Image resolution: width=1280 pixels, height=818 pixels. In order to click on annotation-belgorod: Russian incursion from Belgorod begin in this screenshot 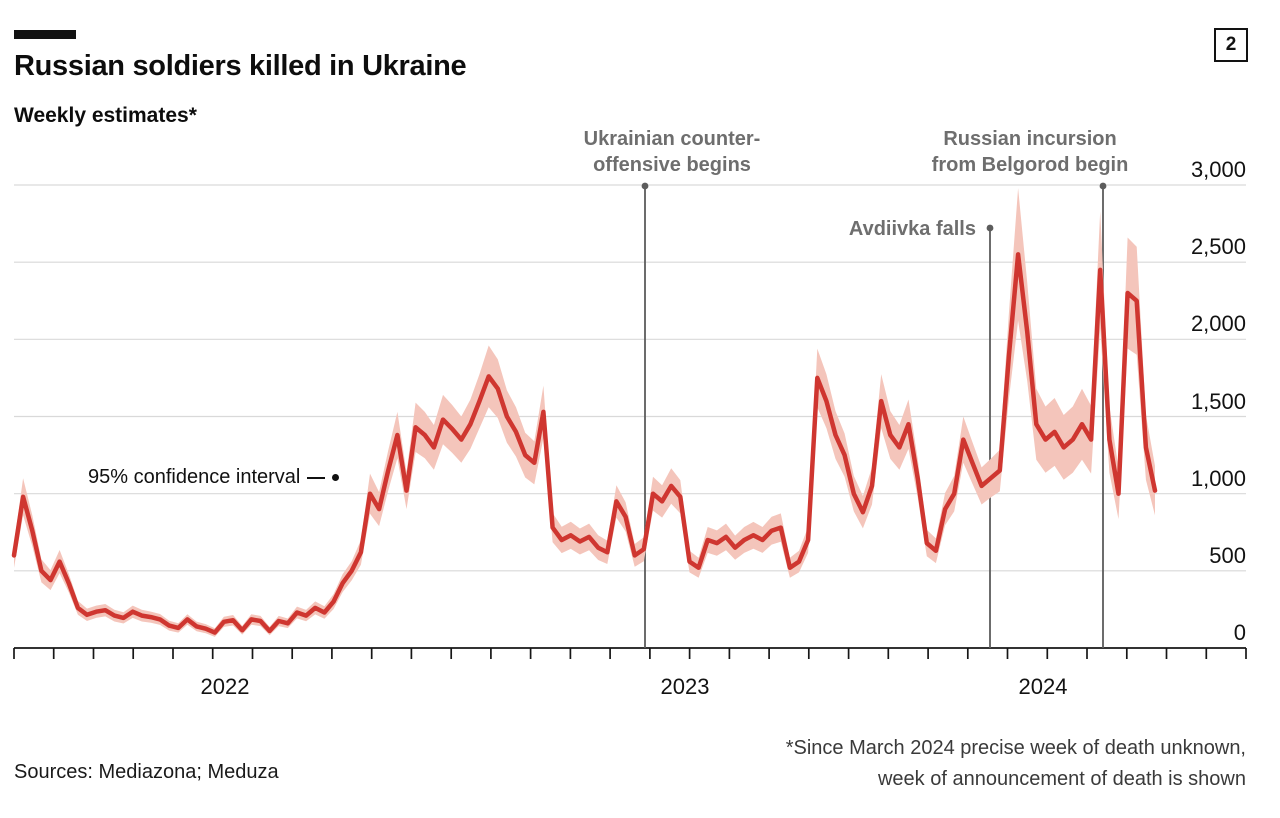, I will do `click(1030, 152)`.